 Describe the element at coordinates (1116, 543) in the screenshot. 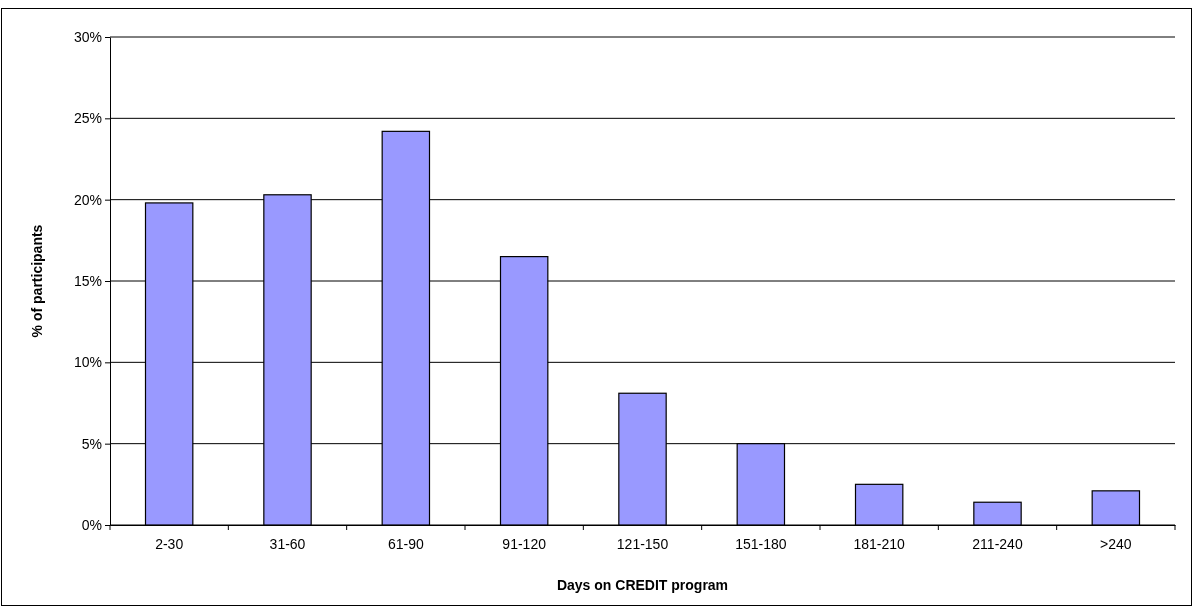

I see `x-tick-label: >240` at that location.